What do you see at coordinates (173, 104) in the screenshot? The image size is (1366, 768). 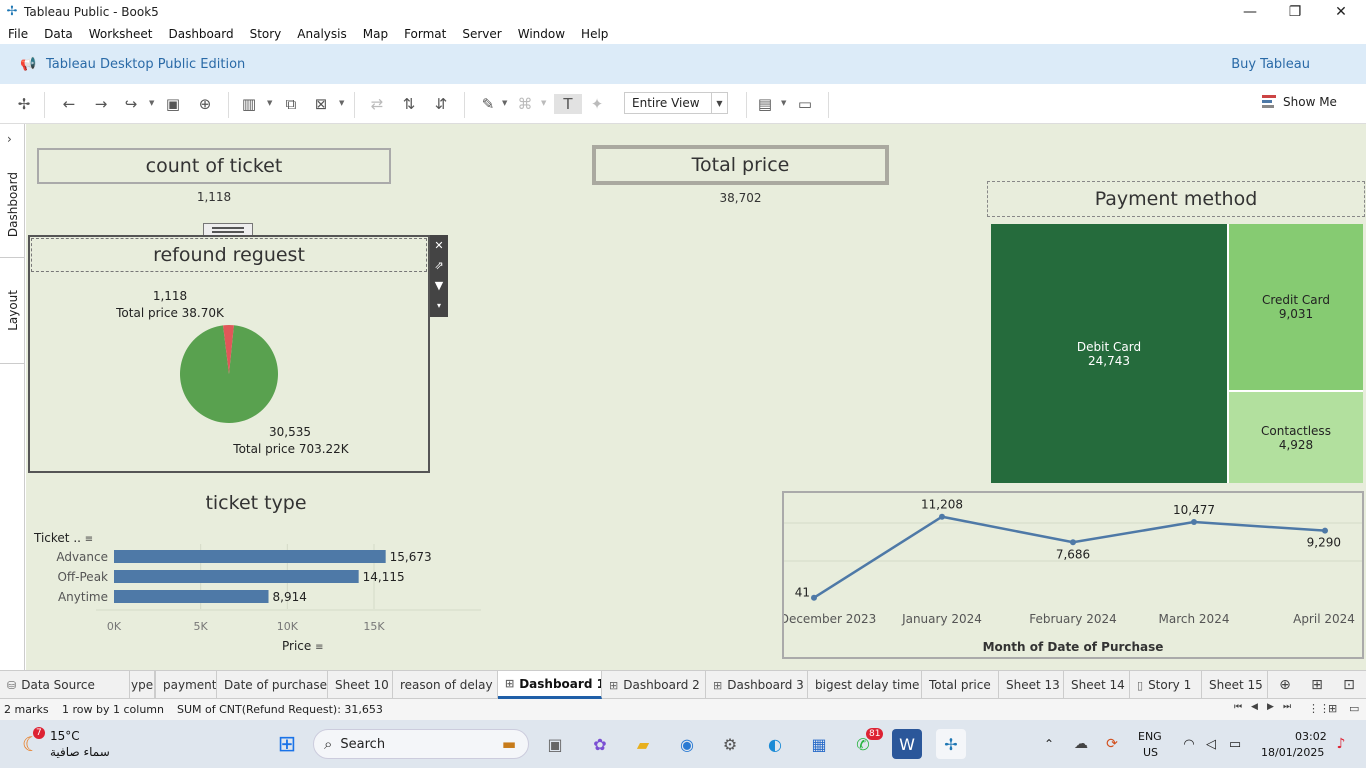 I see `save-icon: ▣` at bounding box center [173, 104].